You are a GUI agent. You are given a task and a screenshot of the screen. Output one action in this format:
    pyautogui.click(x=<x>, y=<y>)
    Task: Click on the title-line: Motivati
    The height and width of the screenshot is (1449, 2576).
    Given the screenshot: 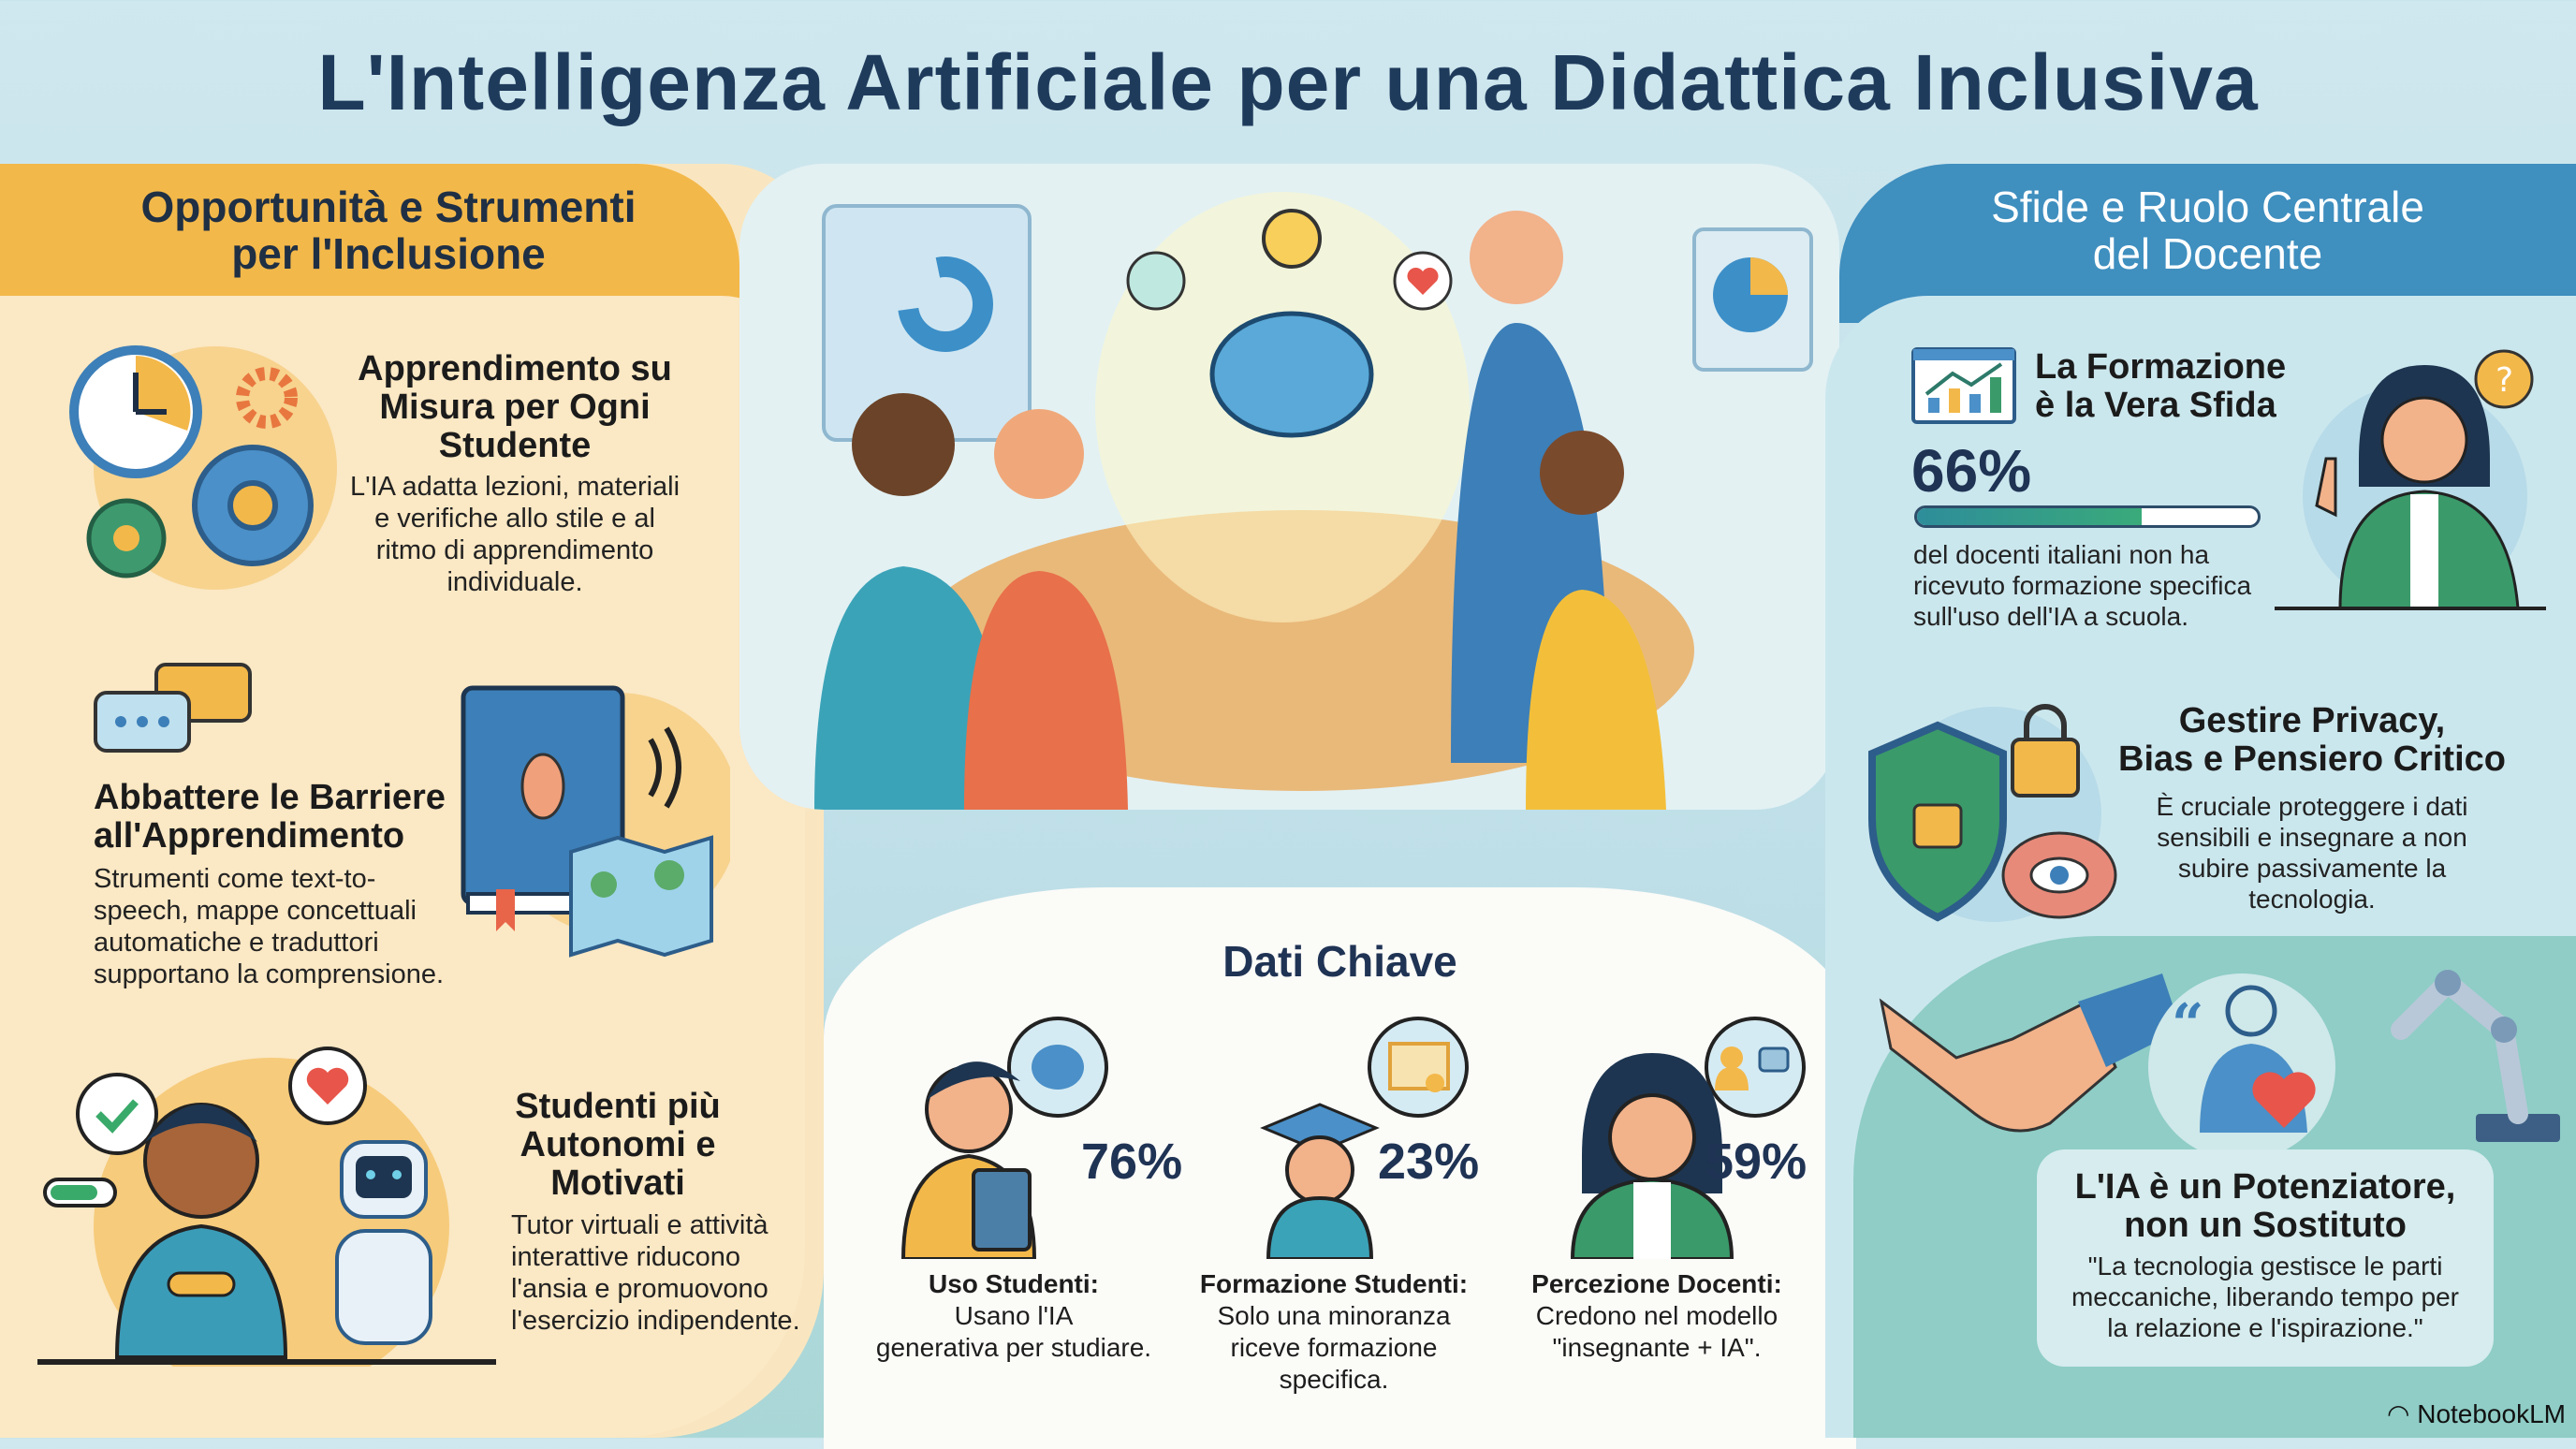 What is the action you would take?
    pyautogui.click(x=617, y=1184)
    